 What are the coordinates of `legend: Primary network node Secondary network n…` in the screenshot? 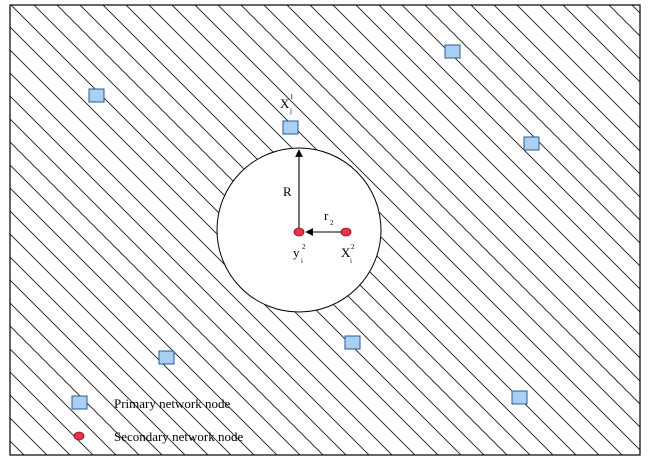 It's located at (157, 419).